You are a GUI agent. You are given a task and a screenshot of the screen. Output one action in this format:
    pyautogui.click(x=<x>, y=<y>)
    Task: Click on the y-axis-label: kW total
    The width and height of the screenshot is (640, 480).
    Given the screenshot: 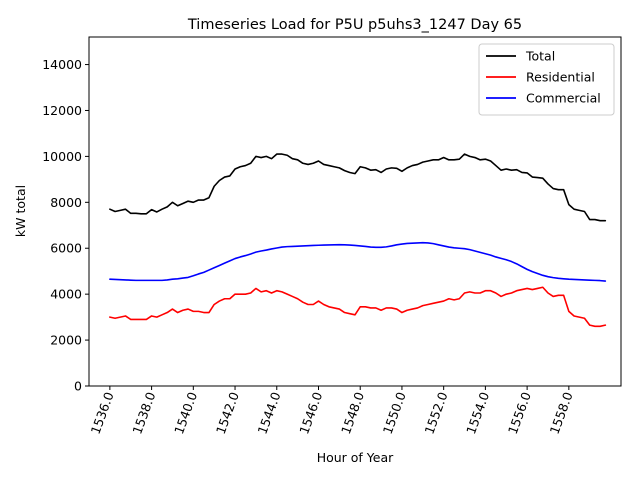 What is the action you would take?
    pyautogui.click(x=20, y=211)
    